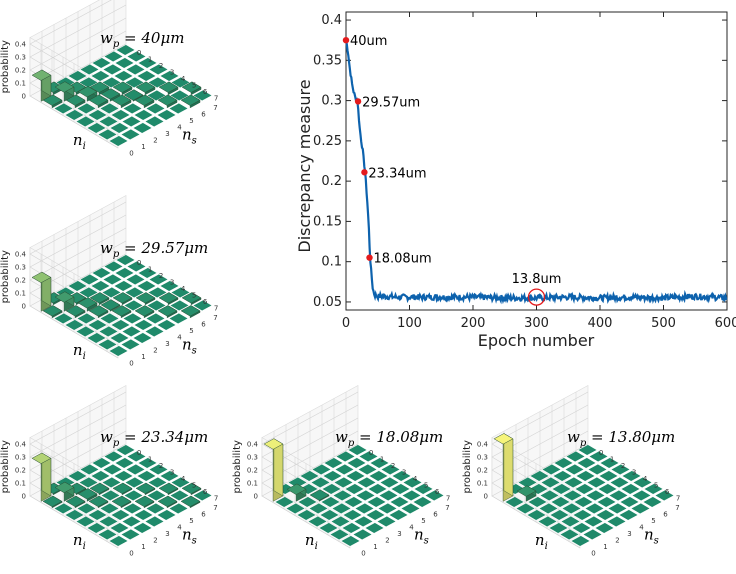 The image size is (736, 574). Describe the element at coordinates (142, 39) in the screenshot. I see `histogram-title: wp = 40μm` at that location.